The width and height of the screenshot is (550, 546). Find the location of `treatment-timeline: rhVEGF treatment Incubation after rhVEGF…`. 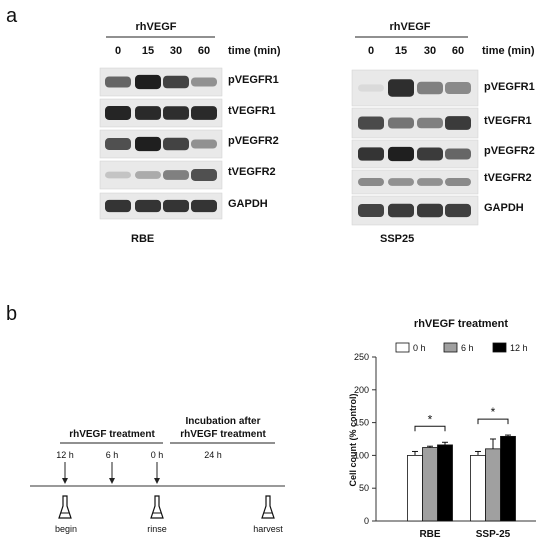

treatment-timeline: rhVEGF treatment Incubation after rhVEGF… is located at coordinates (157, 475).